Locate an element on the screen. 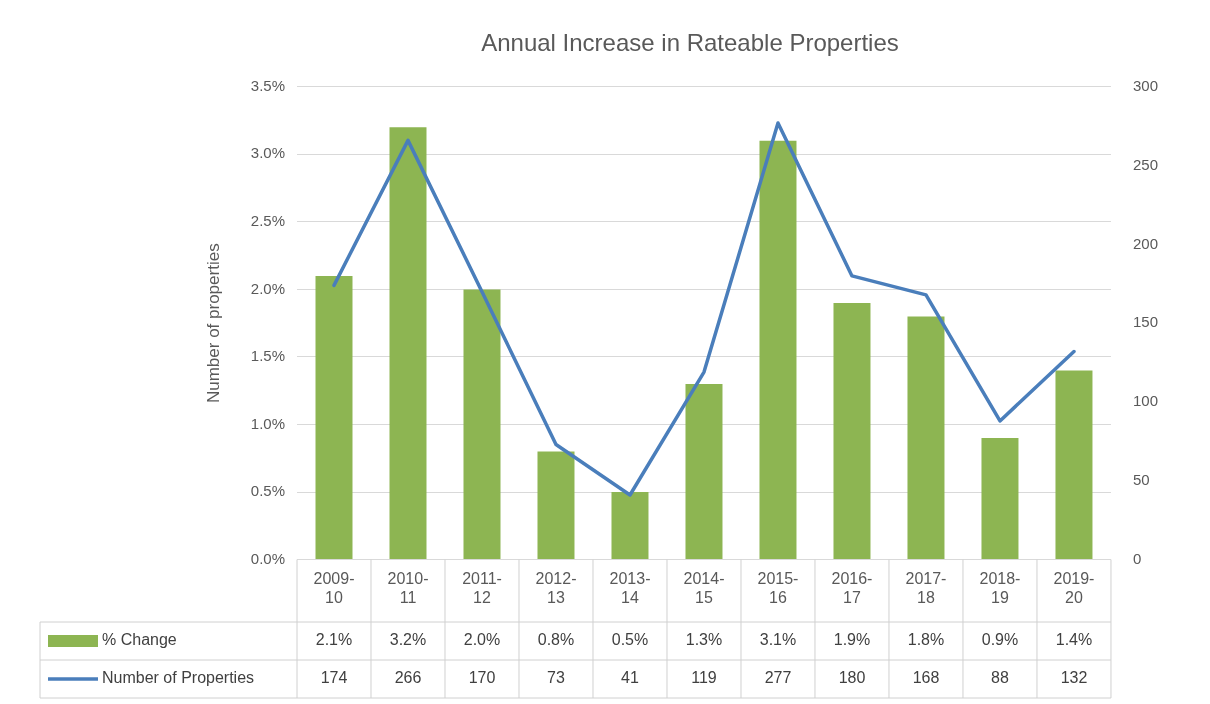 The height and width of the screenshot is (704, 1210). x-tick-label: 2018-19 is located at coordinates (1000, 587).